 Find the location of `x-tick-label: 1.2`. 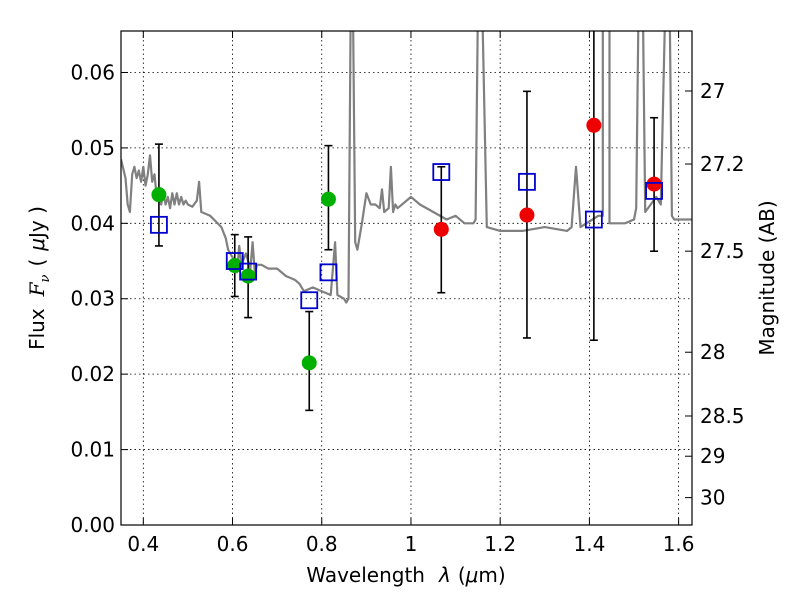

x-tick-label: 1.2 is located at coordinates (500, 544).